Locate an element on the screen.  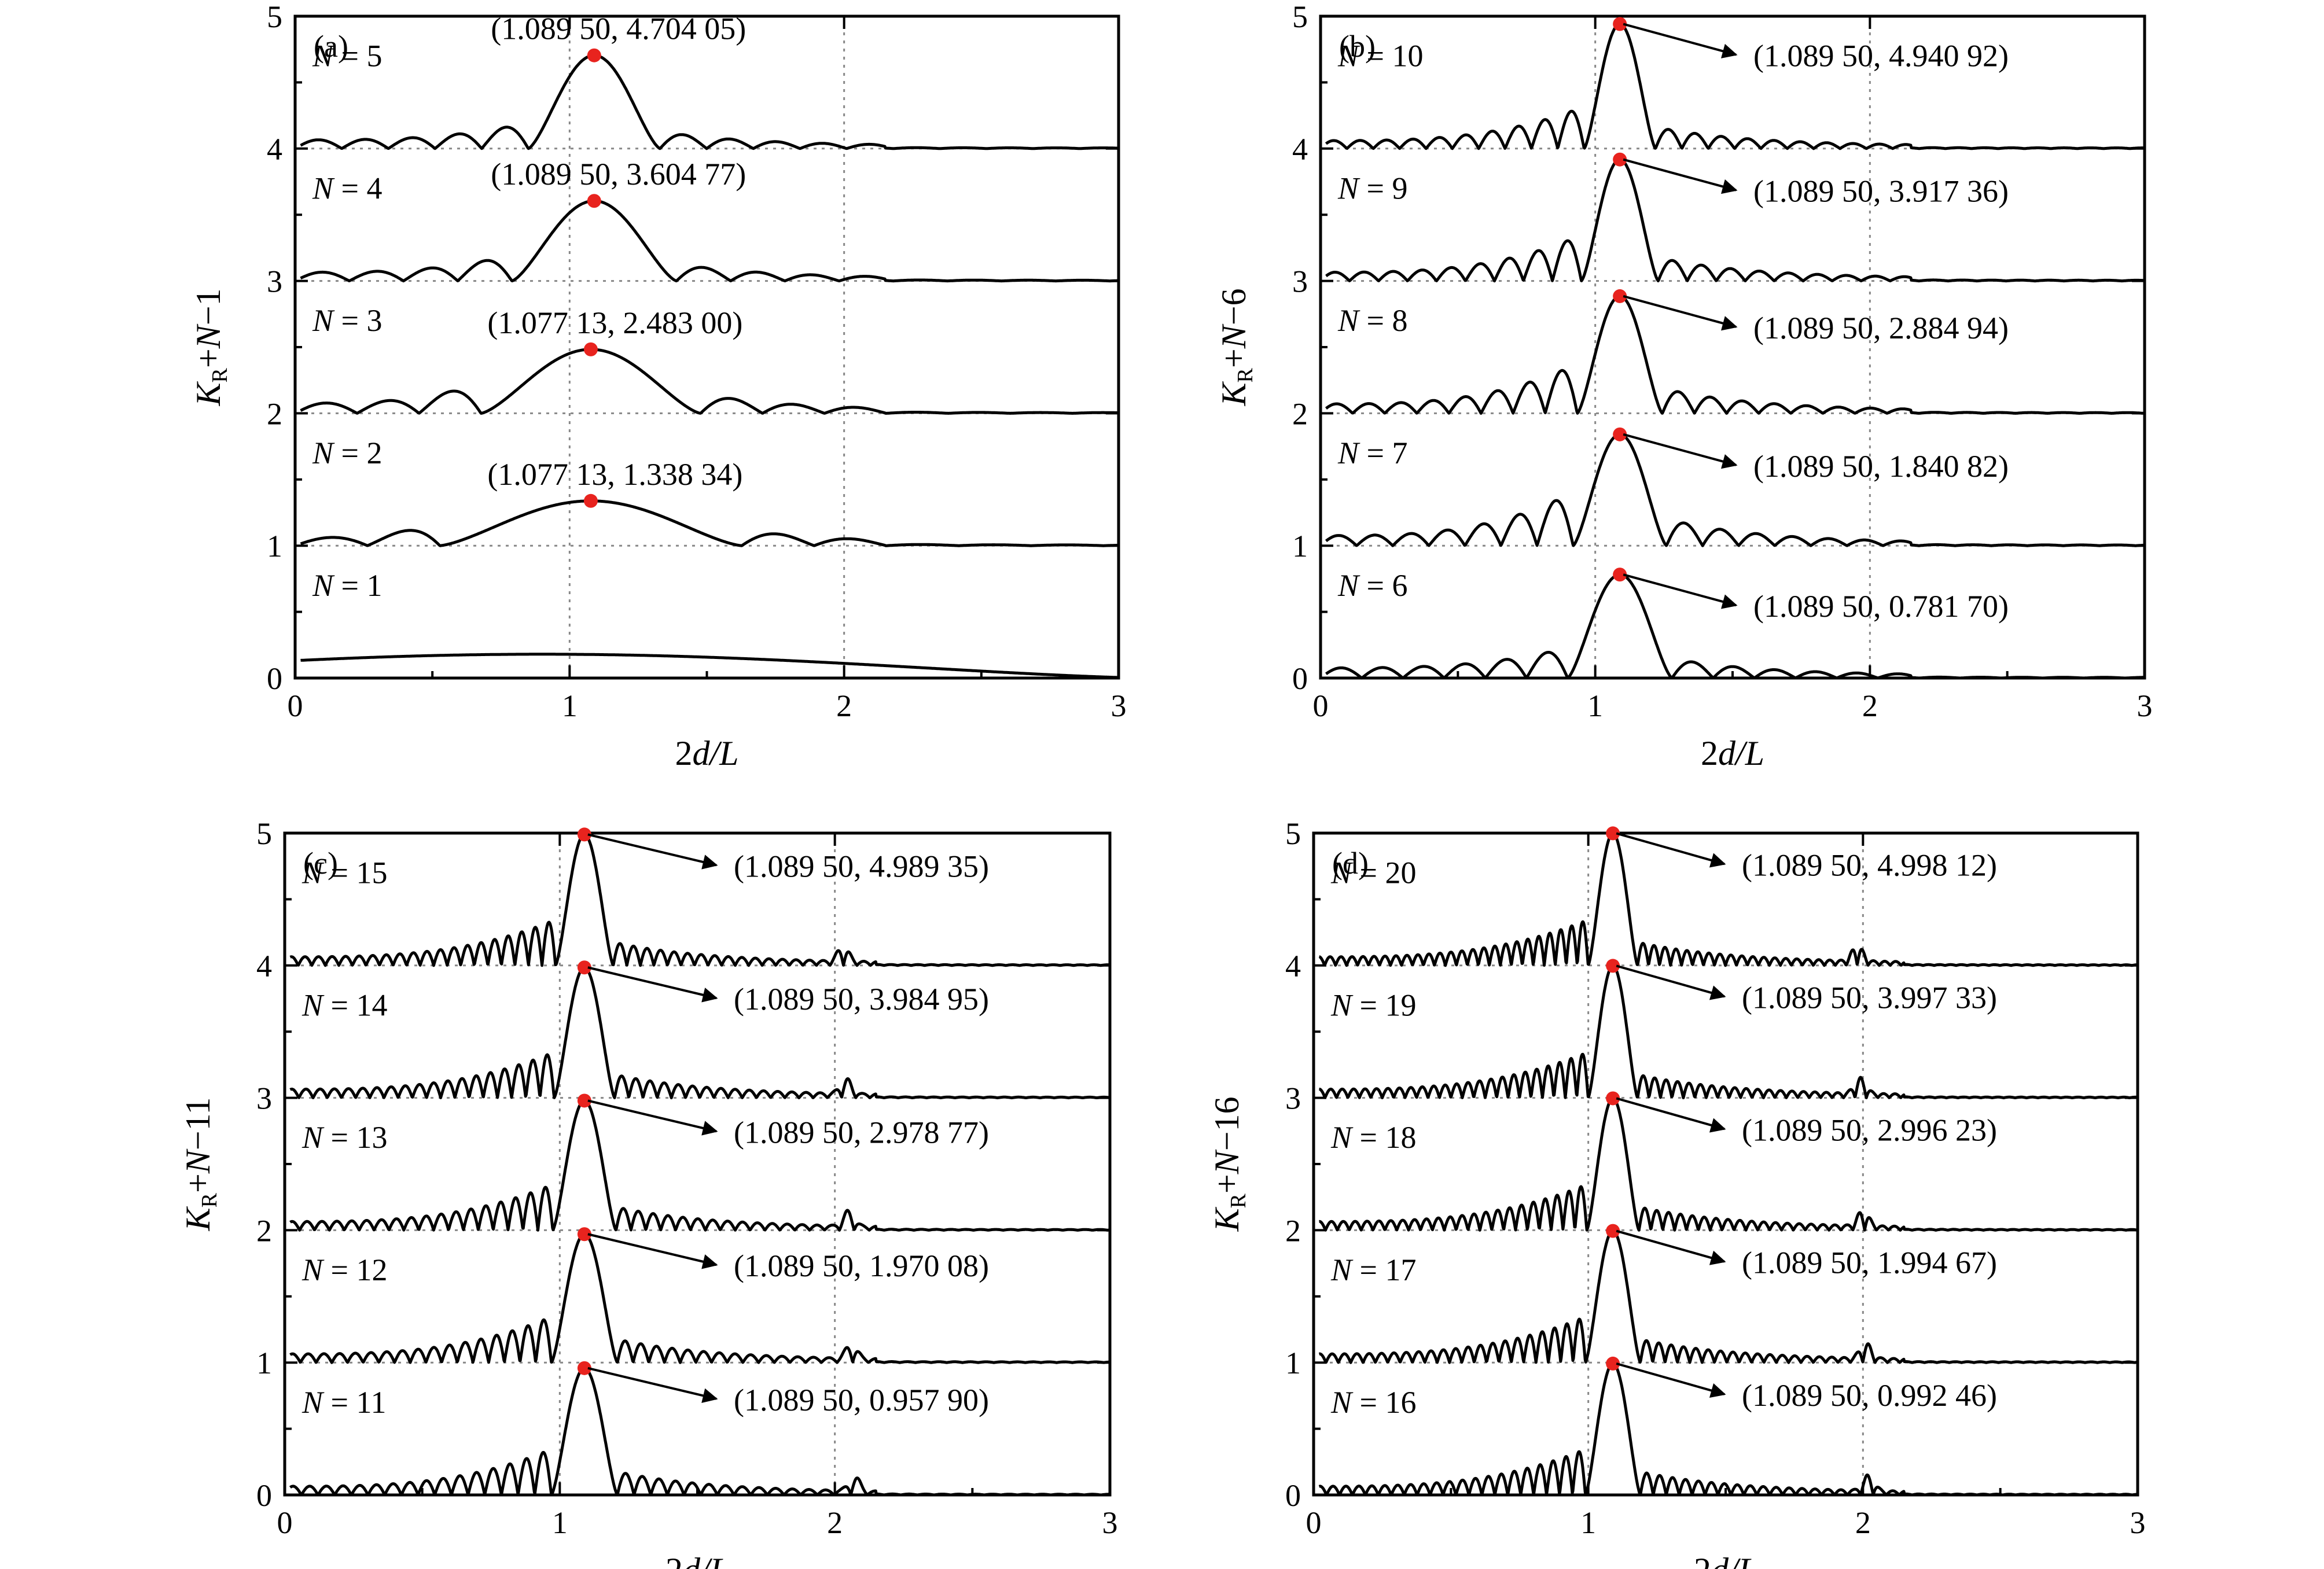
peak-annotation: (1.089 50, 2.996 23) is located at coordinates (1869, 1130).